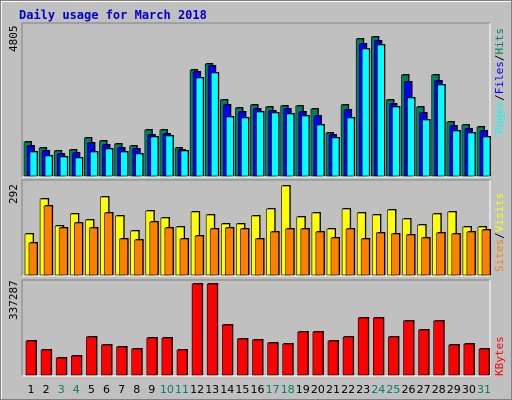  I want to click on day-label-3: 3, so click(61, 389).